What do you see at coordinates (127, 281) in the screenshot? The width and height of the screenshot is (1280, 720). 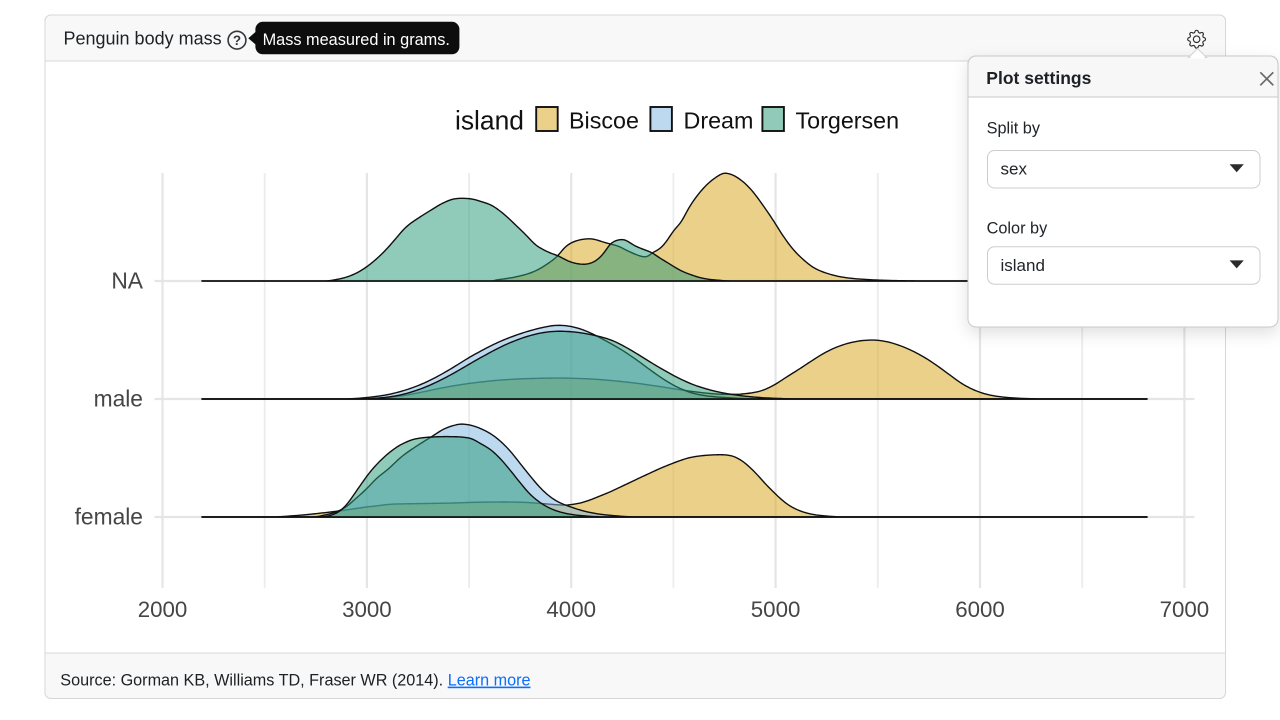 I see `svg-text: NA` at bounding box center [127, 281].